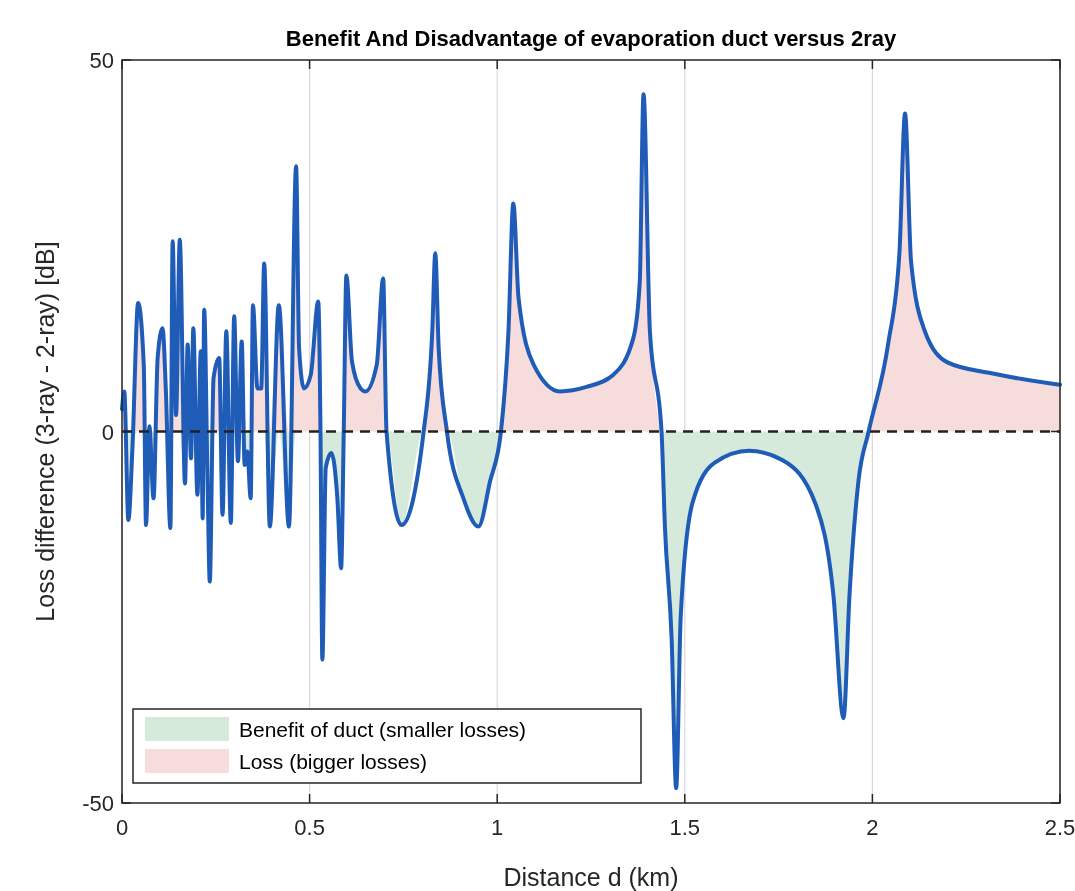  Describe the element at coordinates (1059, 827) in the screenshot. I see `x-tick-label: 2.5` at that location.